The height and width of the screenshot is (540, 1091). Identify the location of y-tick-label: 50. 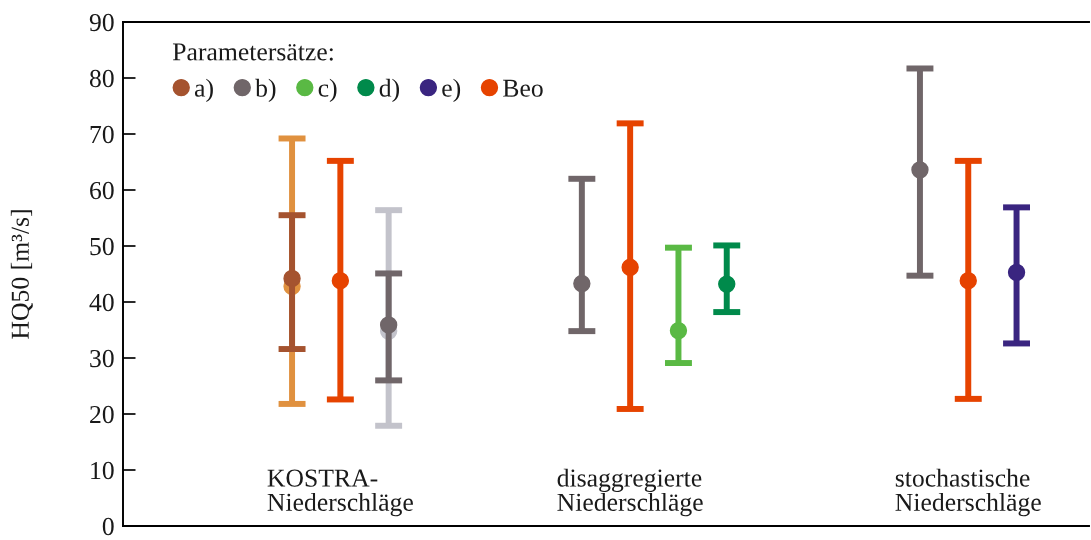
(102, 246).